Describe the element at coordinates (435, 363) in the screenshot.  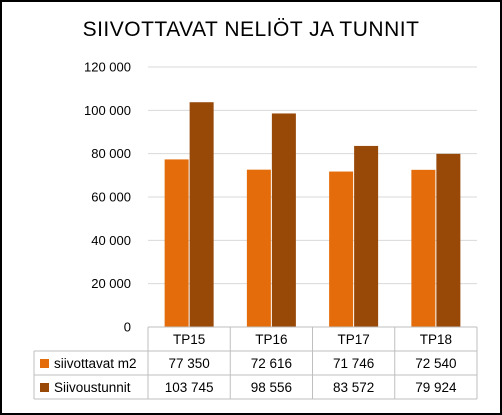
I see `data-label: 72 540` at that location.